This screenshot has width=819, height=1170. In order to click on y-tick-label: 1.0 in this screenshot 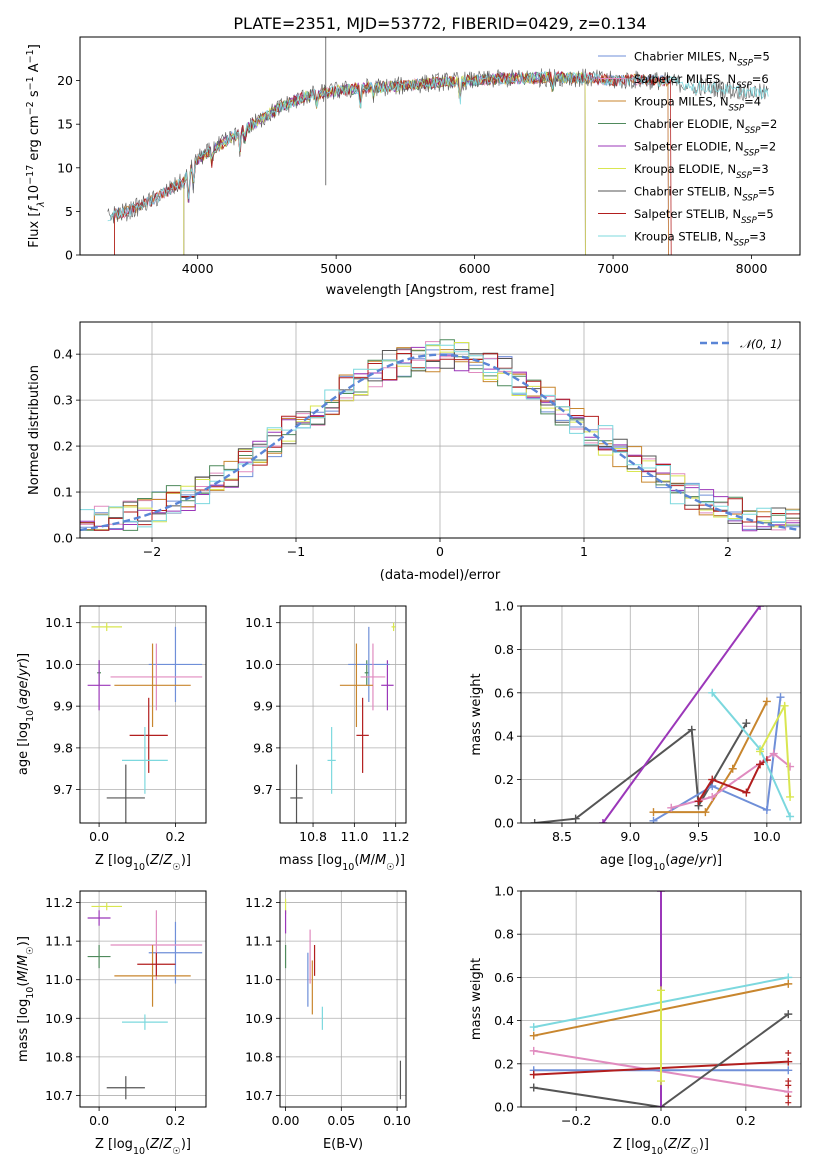, I will do `click(504, 891)`.